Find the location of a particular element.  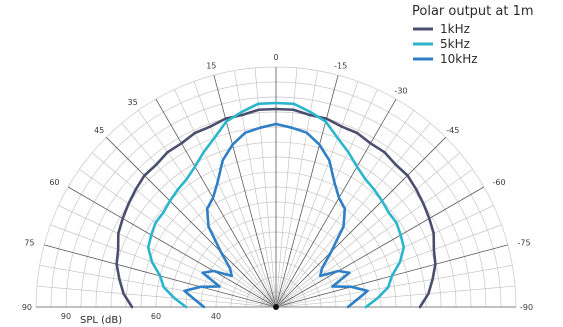

radial-tick-label-2: 40 is located at coordinates (216, 316).